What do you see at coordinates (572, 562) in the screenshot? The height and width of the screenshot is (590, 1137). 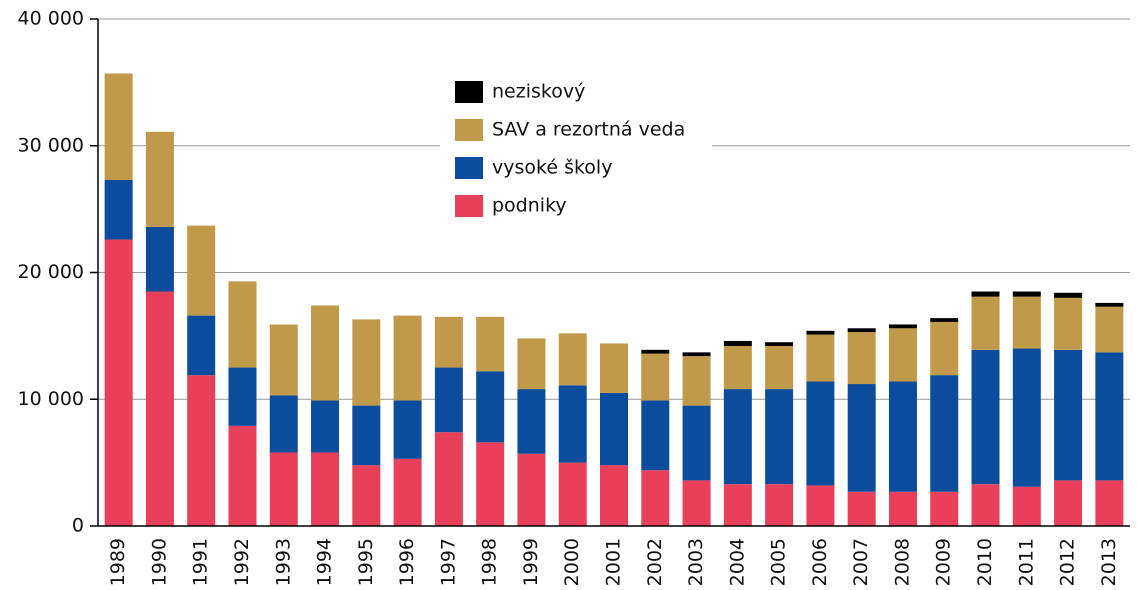 I see `x-tick-label: 2000` at bounding box center [572, 562].